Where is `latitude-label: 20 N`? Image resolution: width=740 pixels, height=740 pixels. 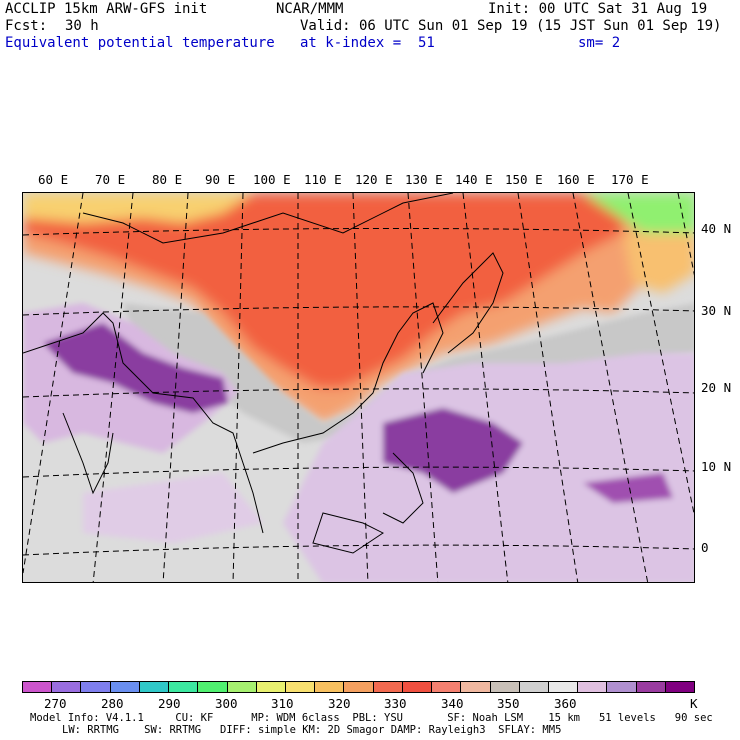
latitude-label: 20 N is located at coordinates (716, 387).